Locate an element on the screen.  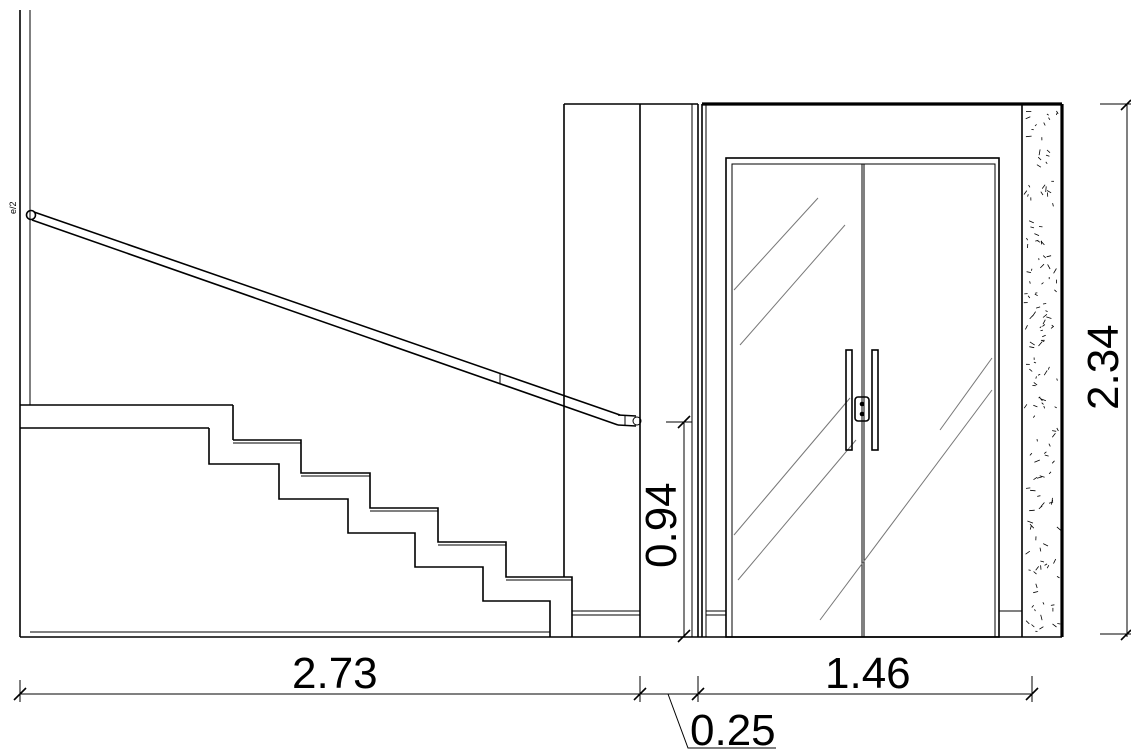
column is located at coordinates (631, 370).